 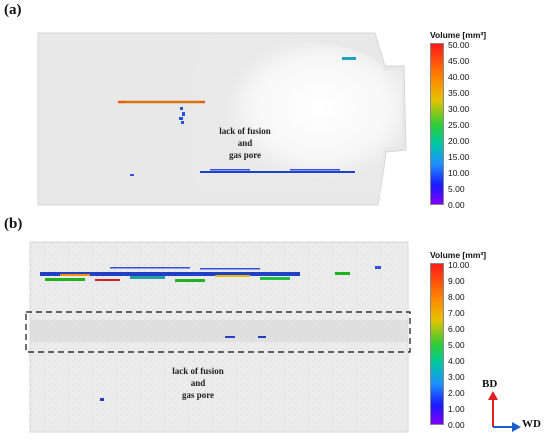 I want to click on annotation-a-line2: and, so click(x=245, y=143).